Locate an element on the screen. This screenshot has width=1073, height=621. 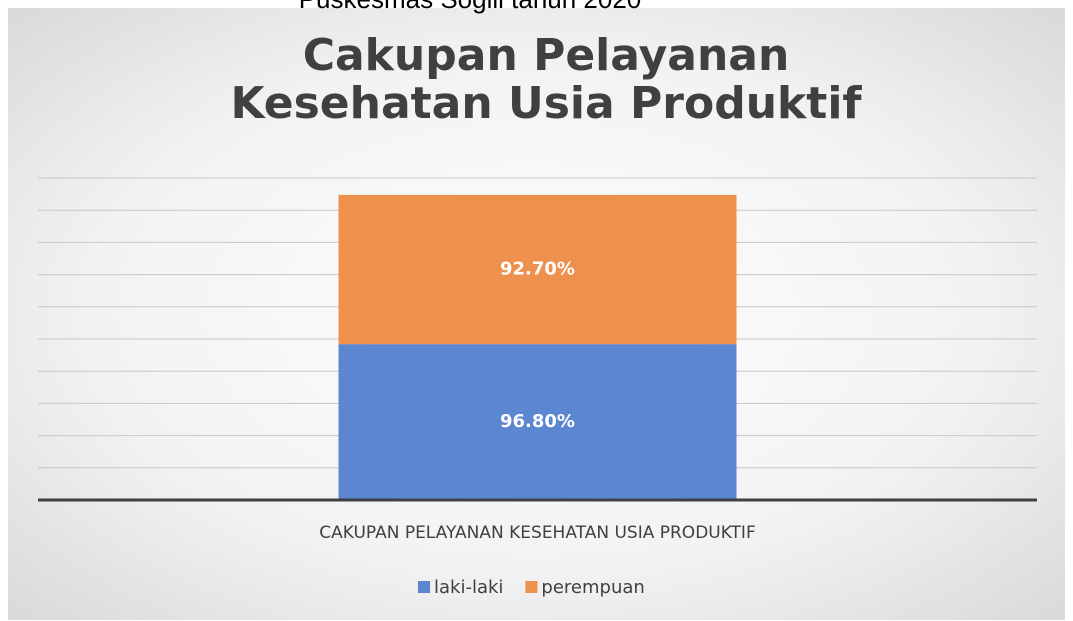
legend-label: perempuan is located at coordinates (592, 587).